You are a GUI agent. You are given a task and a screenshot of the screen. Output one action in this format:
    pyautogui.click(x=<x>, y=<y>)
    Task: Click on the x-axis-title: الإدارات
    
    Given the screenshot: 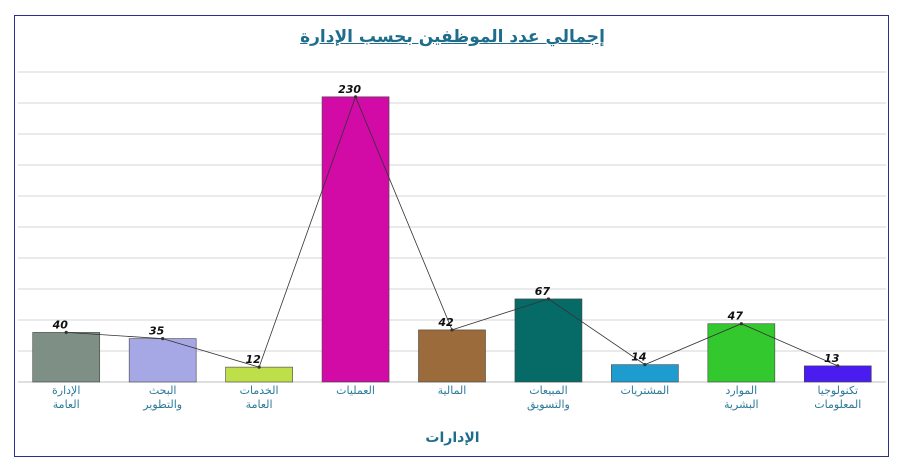 What is the action you would take?
    pyautogui.click(x=452, y=438)
    